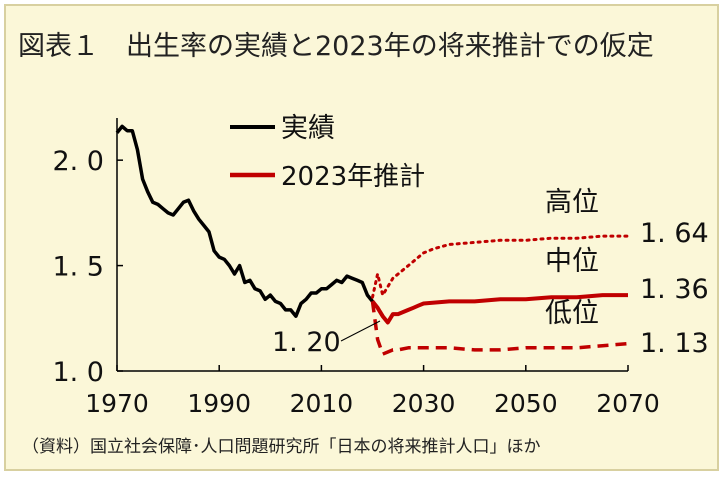 This screenshot has width=725, height=477. What do you see at coordinates (281, 447) in the screenshot?
I see `source-note: （資料）国立社会保障･人口問題研究所「日本の将来推計人口」ほか` at bounding box center [281, 447].